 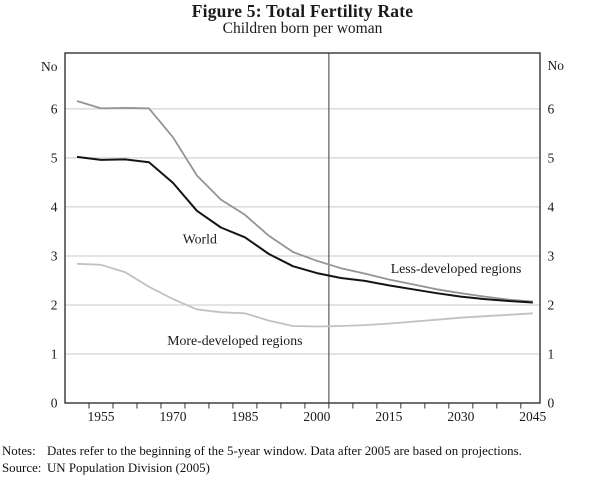 What do you see at coordinates (54, 255) in the screenshot?
I see `y-tick-label-left: 3` at bounding box center [54, 255].